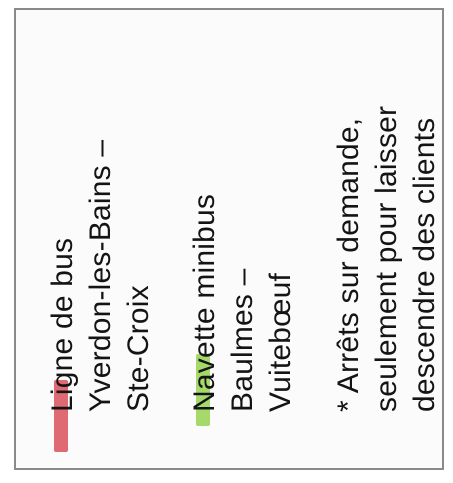 The width and height of the screenshot is (453, 483). I want to click on minibus-label-line-2: Baulmes –, so click(242, 340).